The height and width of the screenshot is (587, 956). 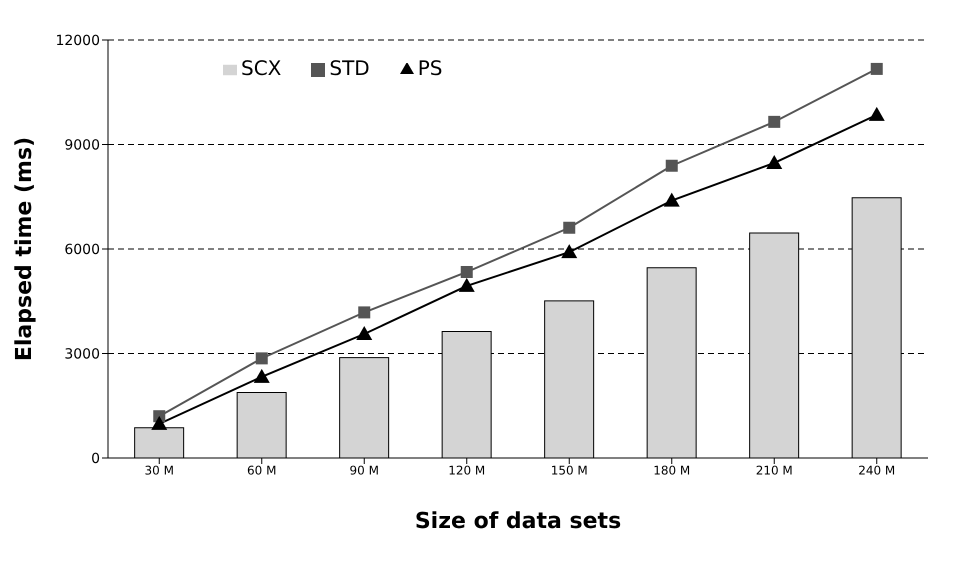 I want to click on x-tick-label: 30 M, so click(x=159, y=471).